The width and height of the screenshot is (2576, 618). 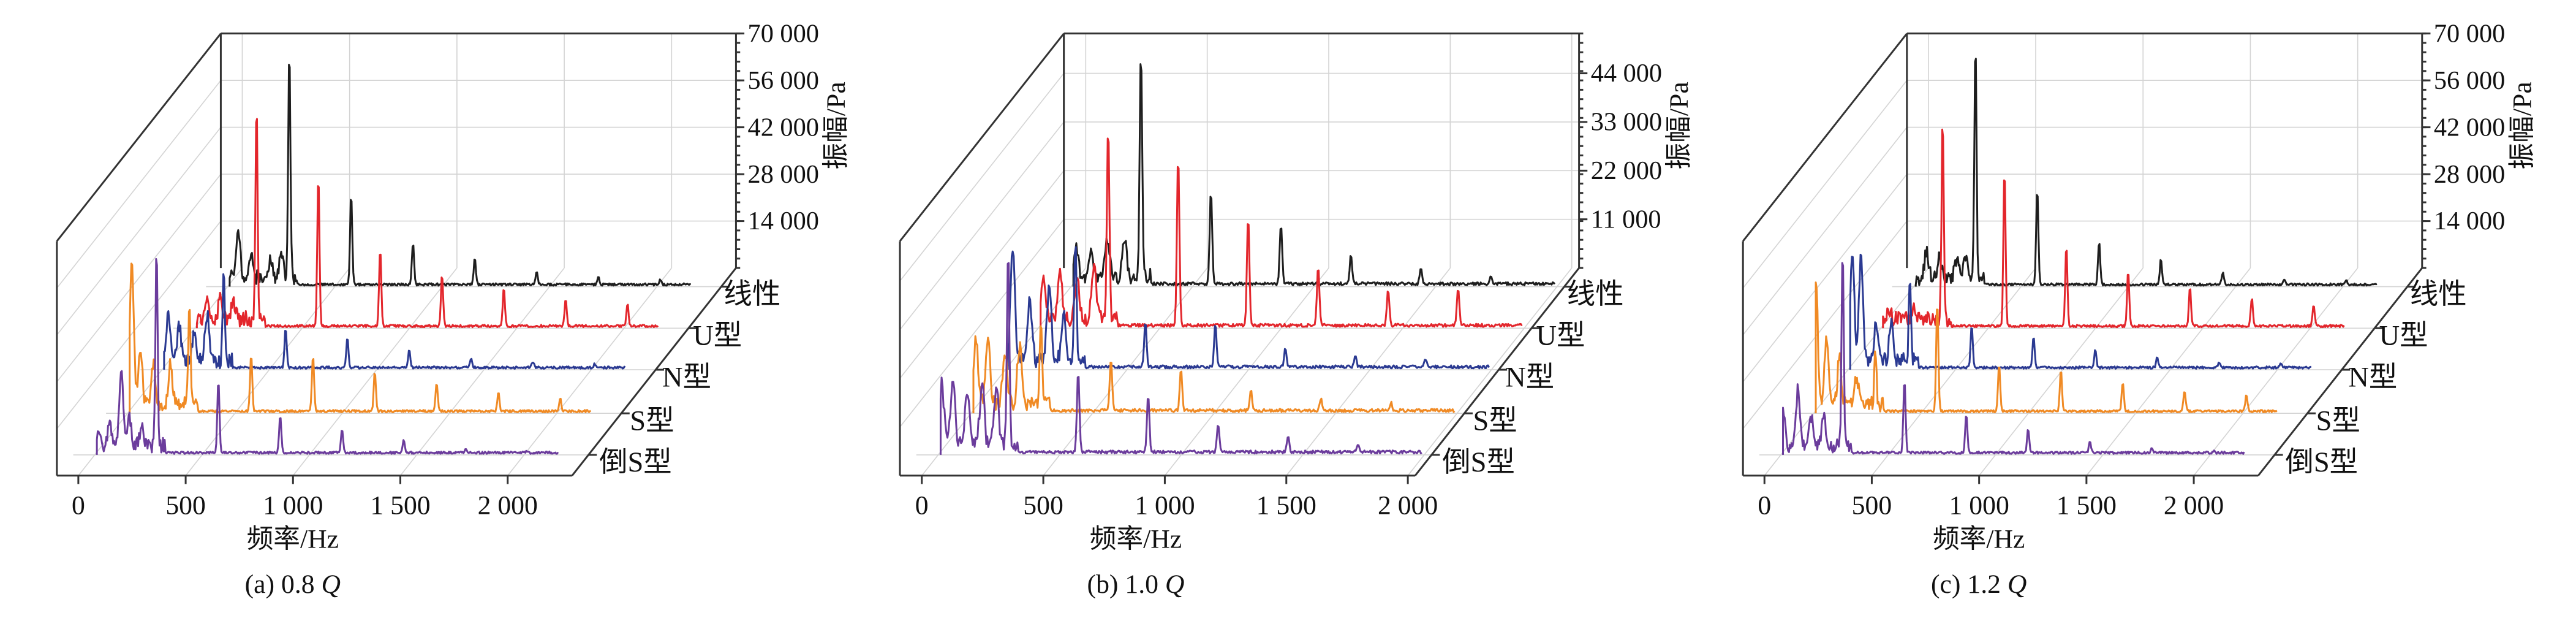 I want to click on caption-variable: Q, so click(x=331, y=584).